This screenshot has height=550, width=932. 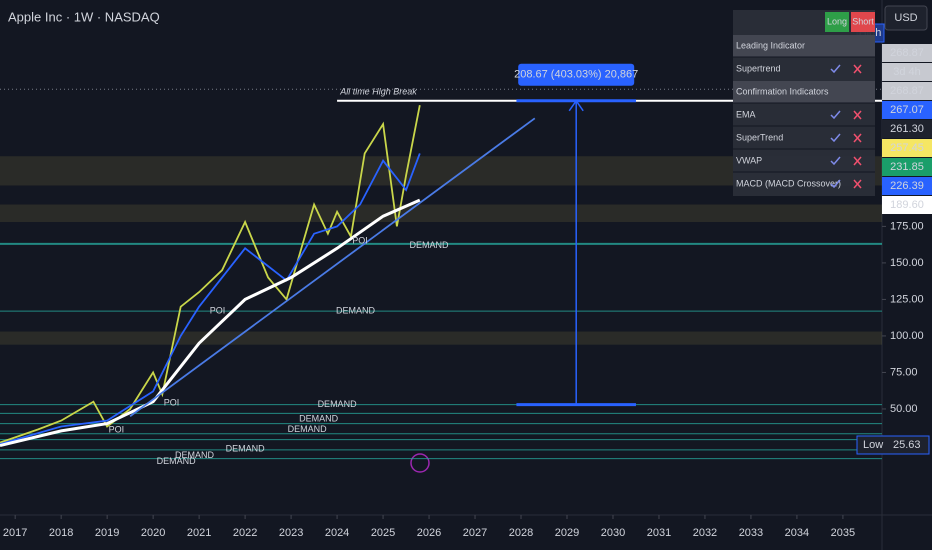 What do you see at coordinates (770, 45) in the screenshot?
I see `section-title: Leading Indicator` at bounding box center [770, 45].